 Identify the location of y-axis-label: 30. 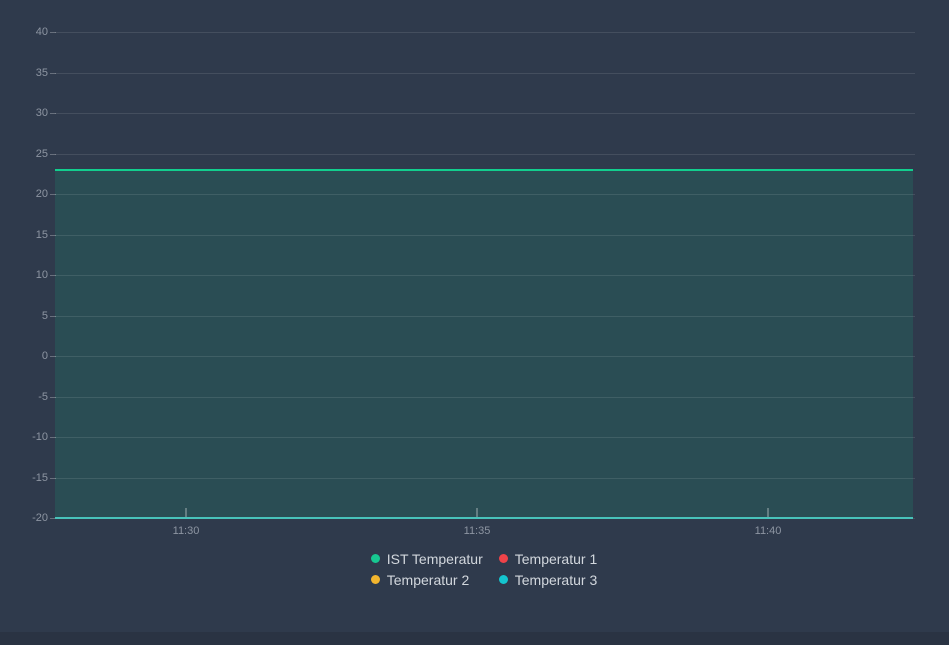
(41, 113).